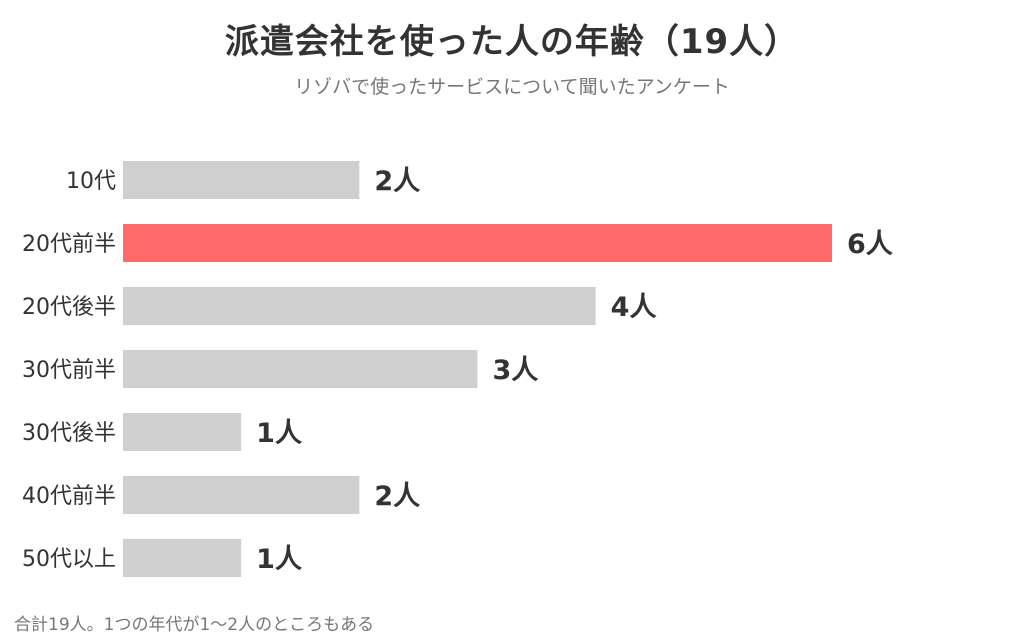 The height and width of the screenshot is (640, 1024). What do you see at coordinates (194, 625) in the screenshot?
I see `chart-footnote: 合計19人。1つの年代が1〜2人のところもある` at bounding box center [194, 625].